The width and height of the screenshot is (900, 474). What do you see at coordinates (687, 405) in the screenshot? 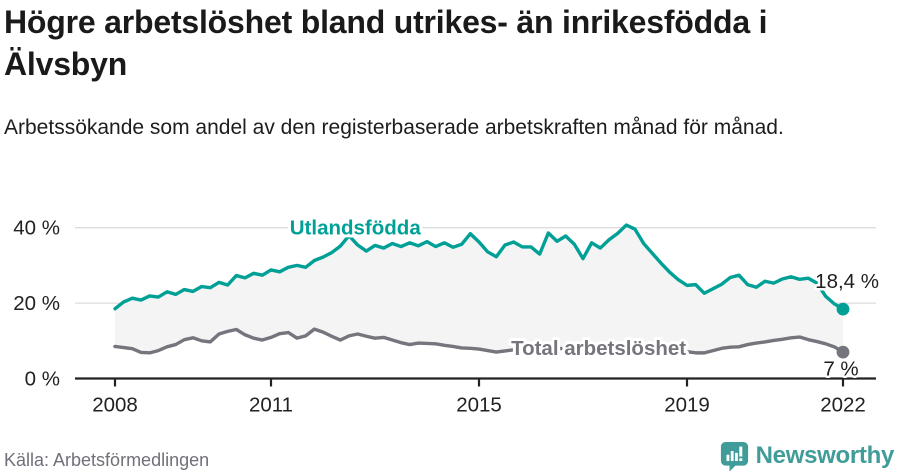
I see `x-tick-label-2019: 2019` at bounding box center [687, 405].